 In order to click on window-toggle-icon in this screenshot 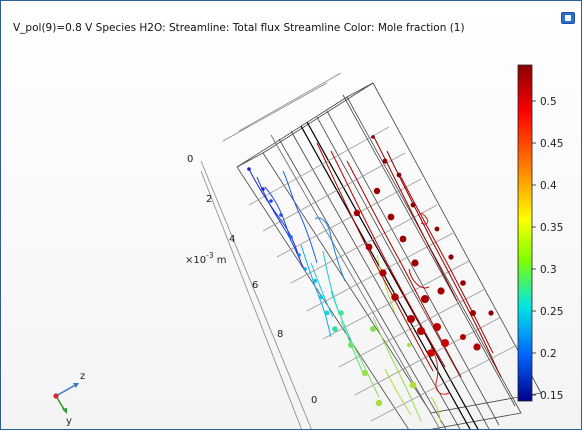, I will do `click(568, 18)`.